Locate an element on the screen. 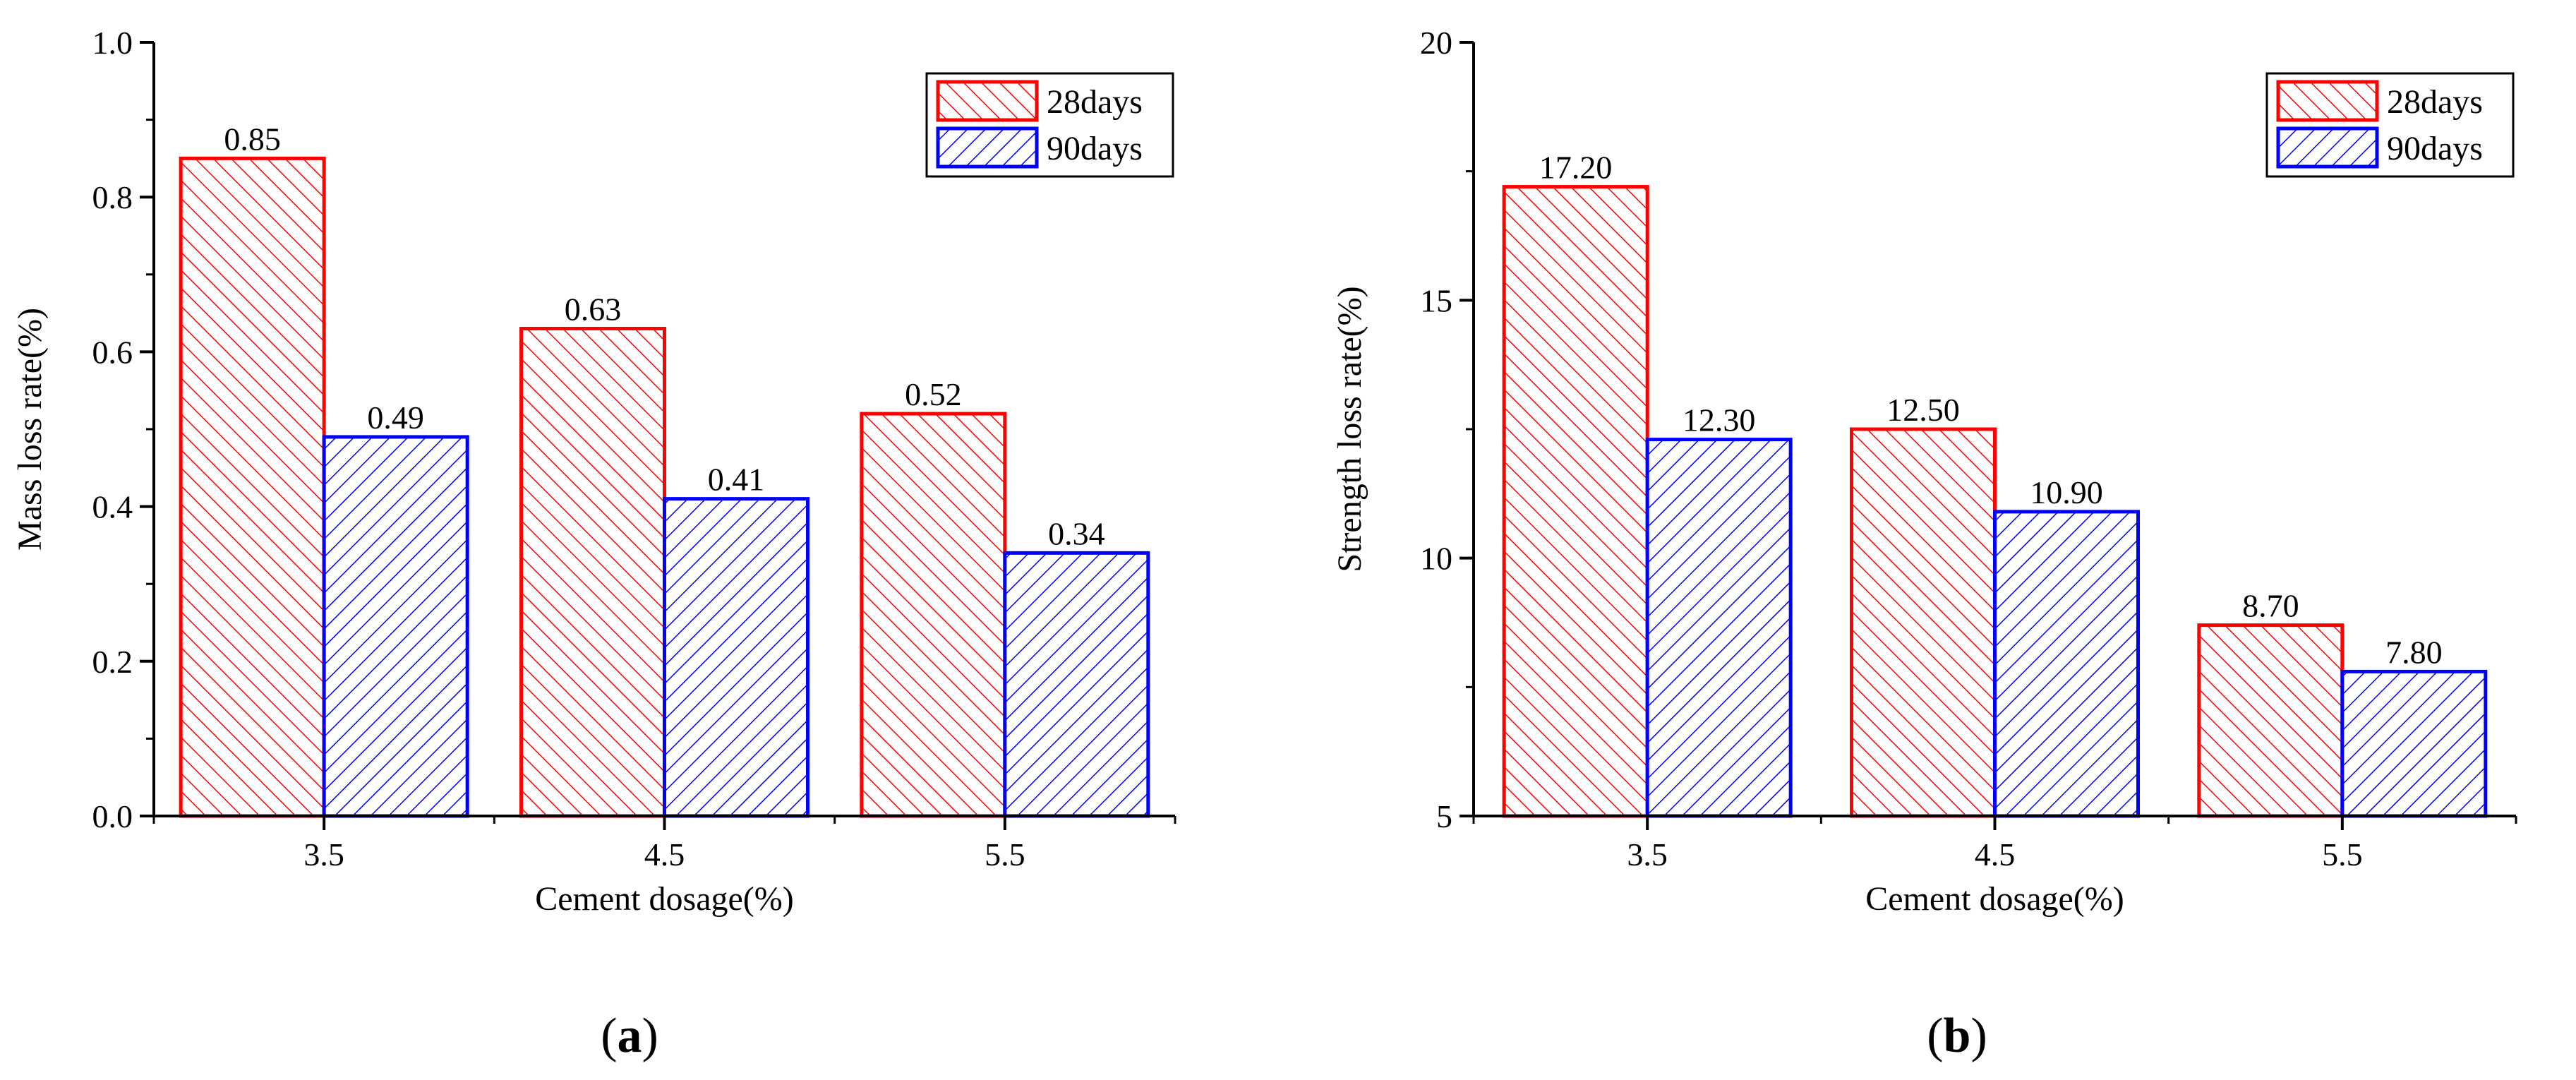 Image resolution: width=2576 pixels, height=1080 pixels. y-tick-label-b-0: 5 is located at coordinates (1444, 816).